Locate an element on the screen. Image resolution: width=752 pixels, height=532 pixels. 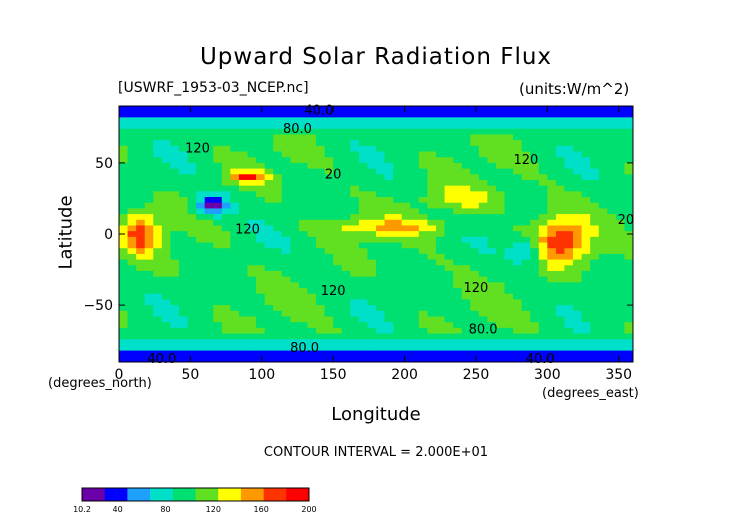
colorbar-tick-label: 200 is located at coordinates (308, 509).